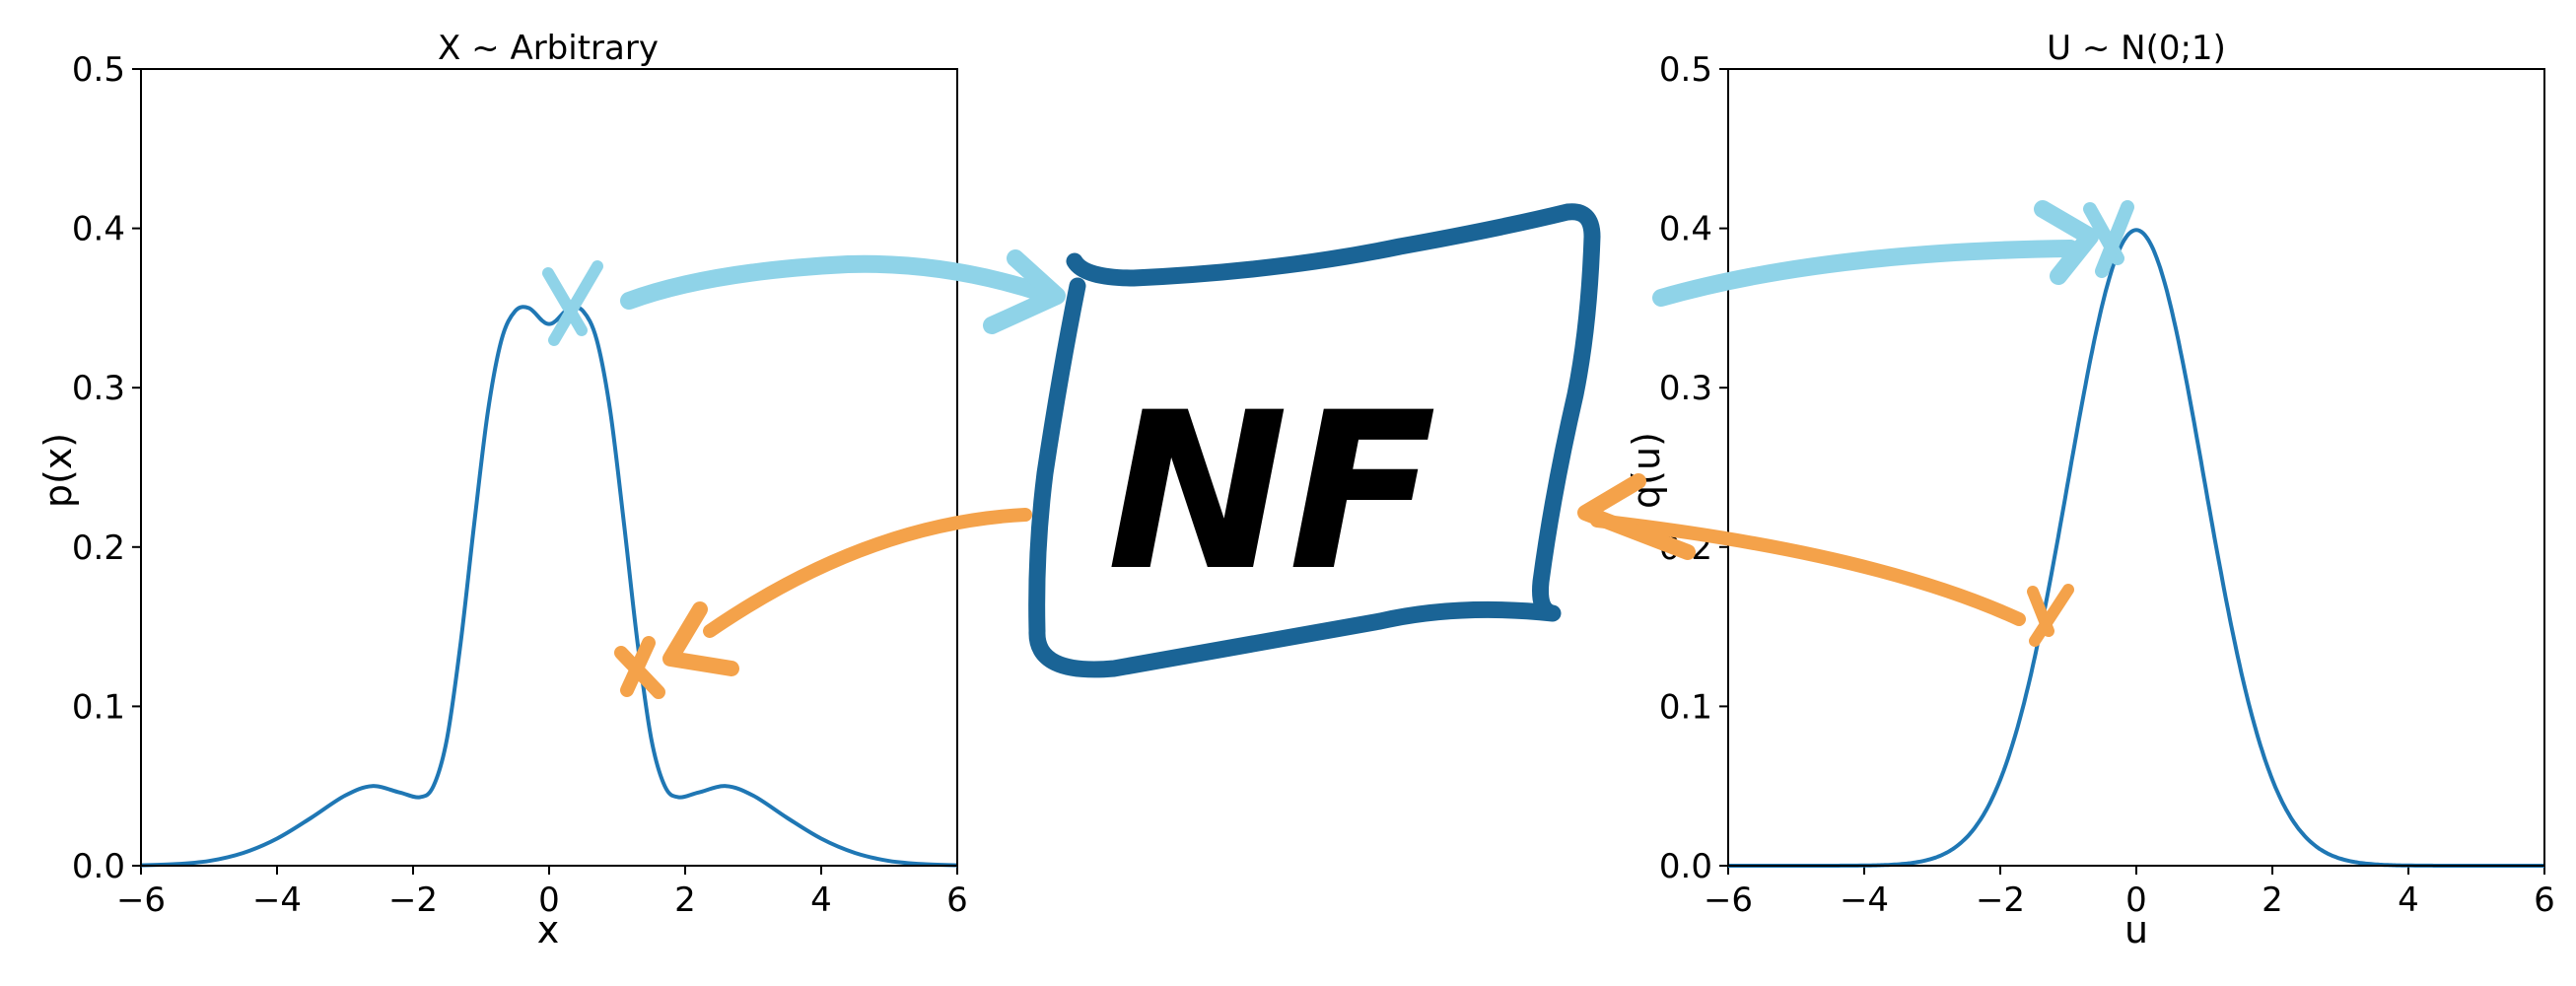  What do you see at coordinates (99, 548) in the screenshot?
I see `chart-left-y-tick-label: 0.2` at bounding box center [99, 548].